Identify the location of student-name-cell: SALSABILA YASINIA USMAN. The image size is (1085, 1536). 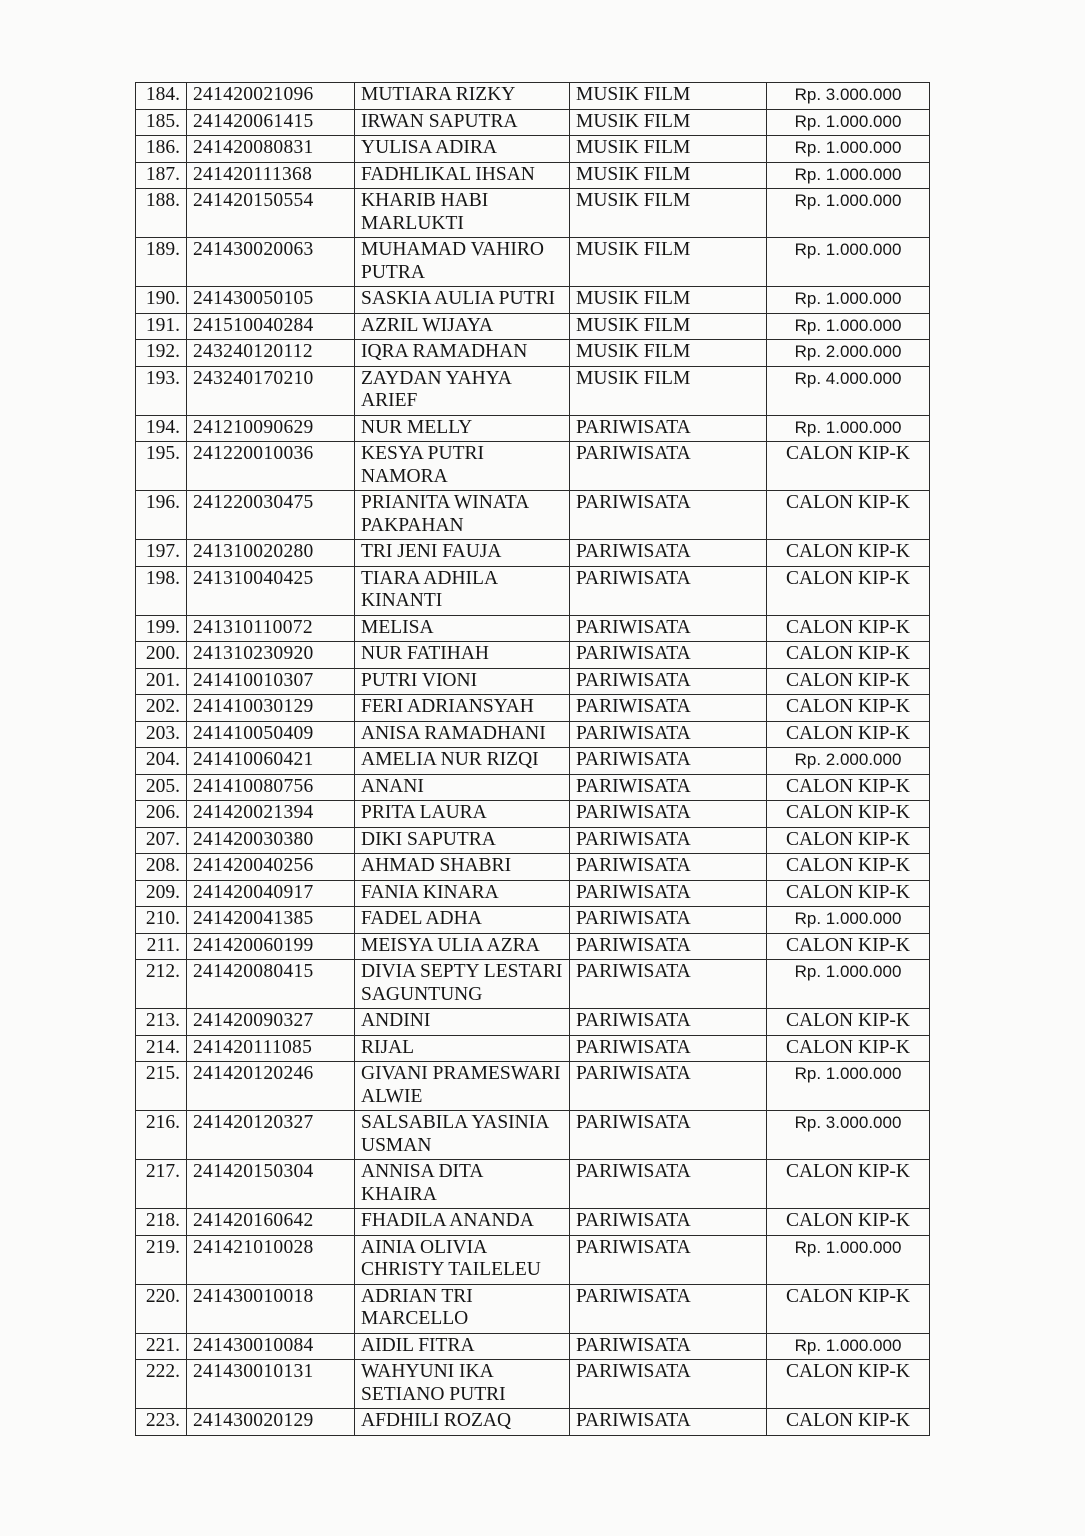
(462, 1135).